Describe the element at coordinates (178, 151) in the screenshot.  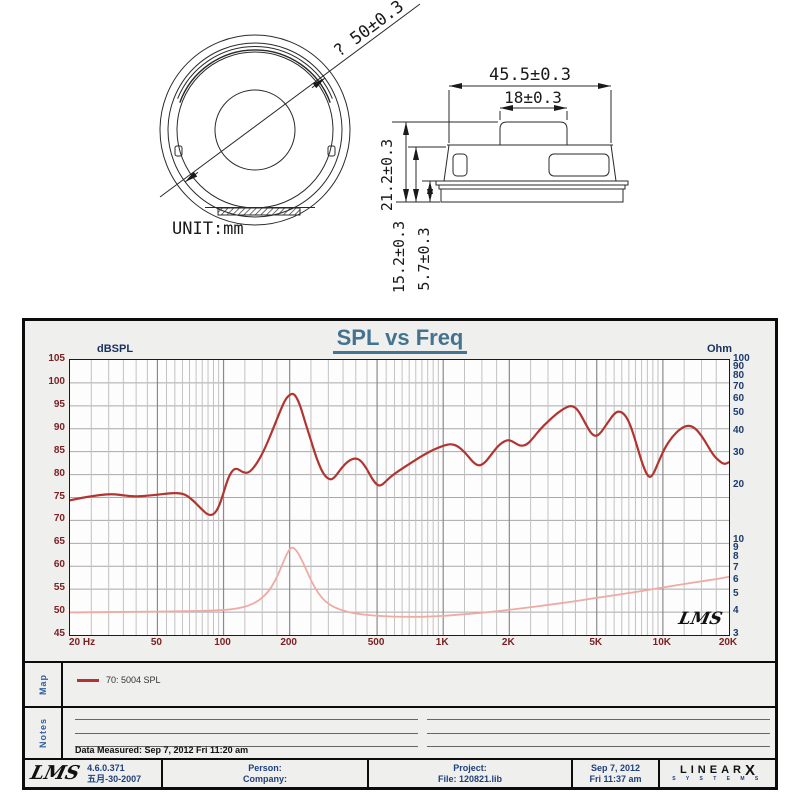
I see `surround-notch-left` at that location.